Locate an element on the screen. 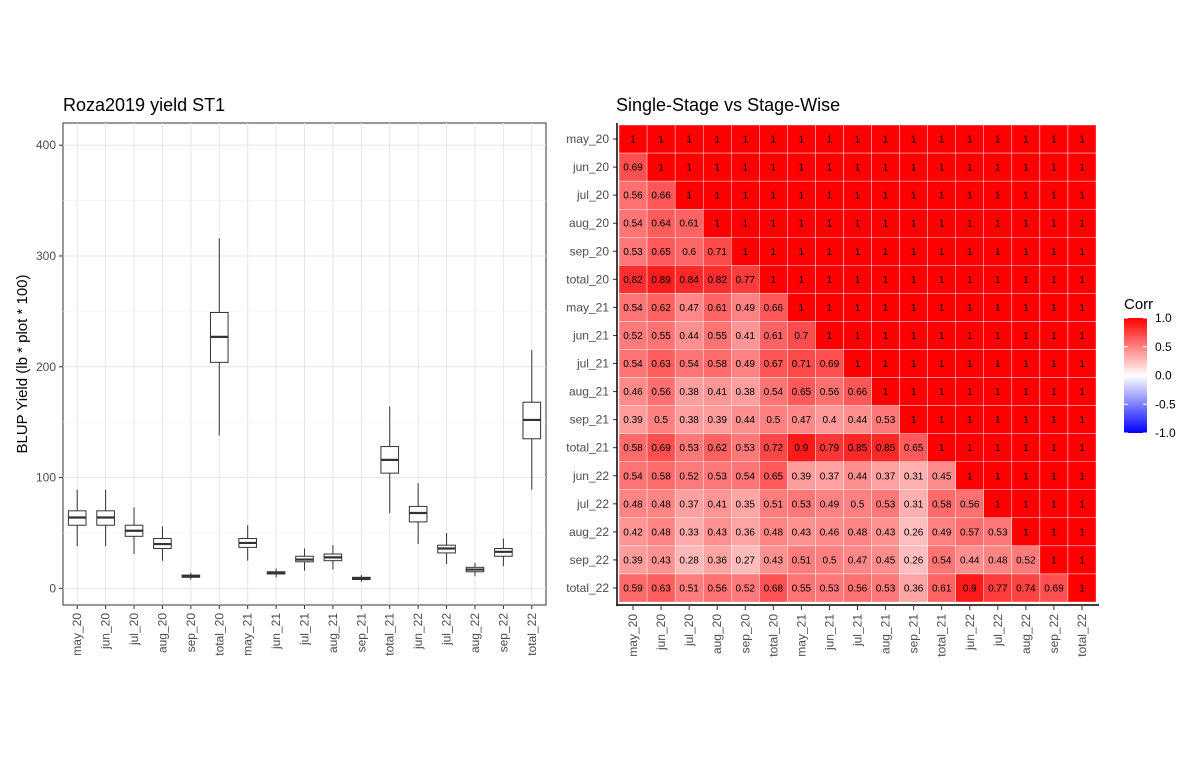 This screenshot has height=776, width=1200. heatmap-cell-label: 0.43 is located at coordinates (886, 532).